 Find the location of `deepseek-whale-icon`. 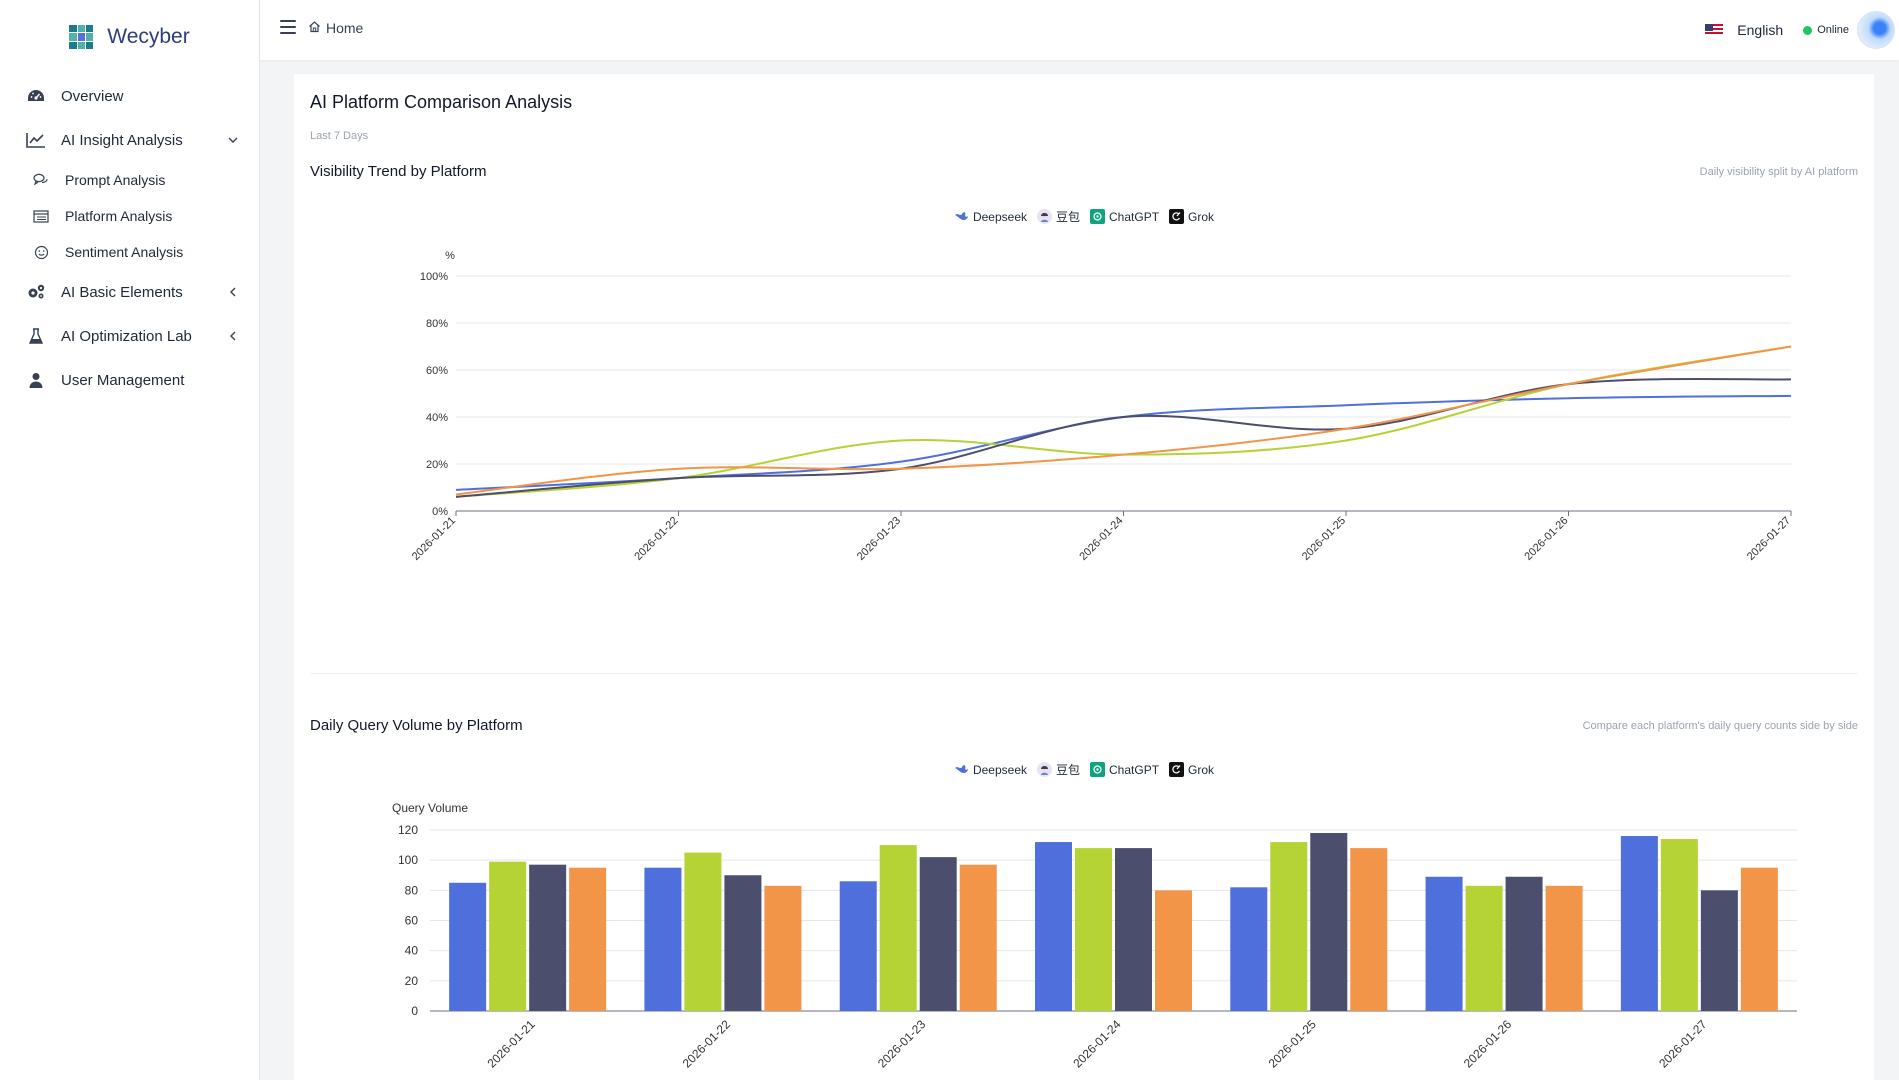

deepseek-whale-icon is located at coordinates (961, 216).